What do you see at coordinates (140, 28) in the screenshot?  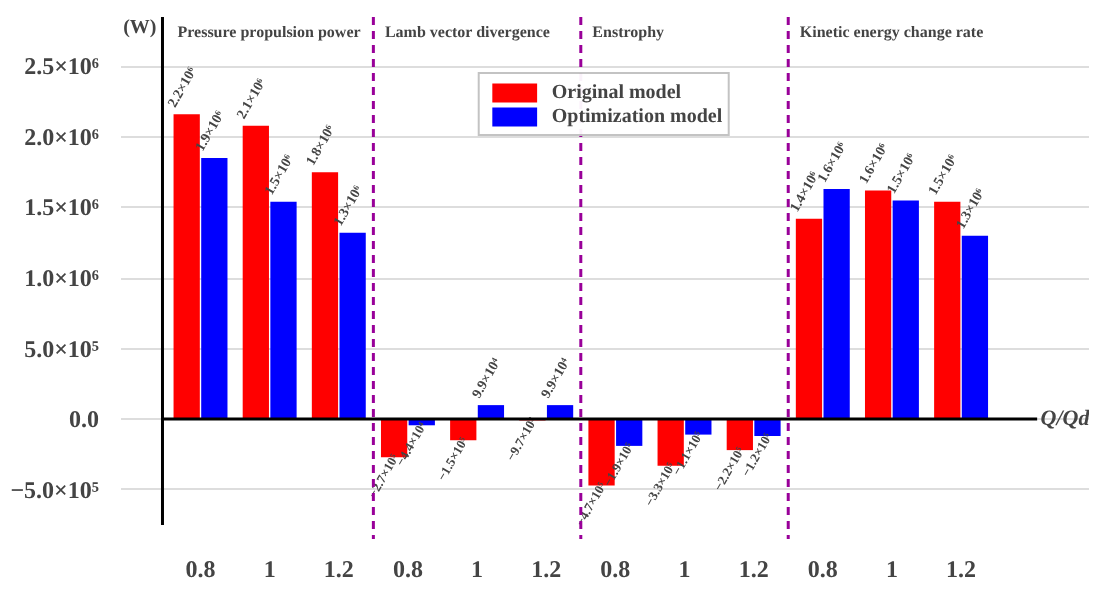 I see `y-axis-title: (W)` at bounding box center [140, 28].